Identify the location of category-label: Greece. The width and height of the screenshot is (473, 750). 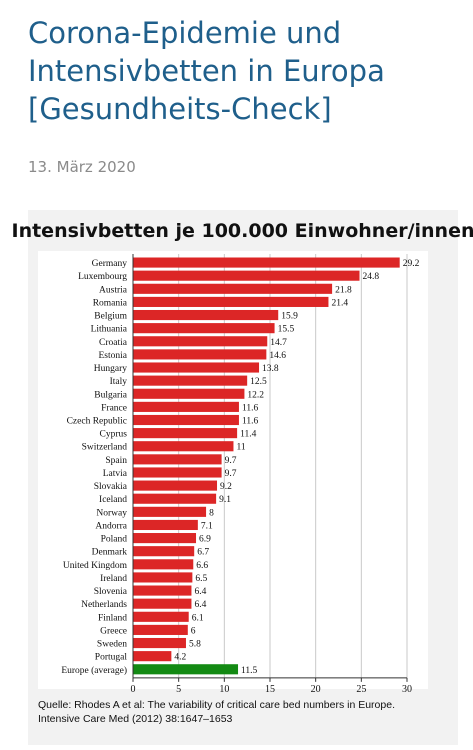
(113, 631).